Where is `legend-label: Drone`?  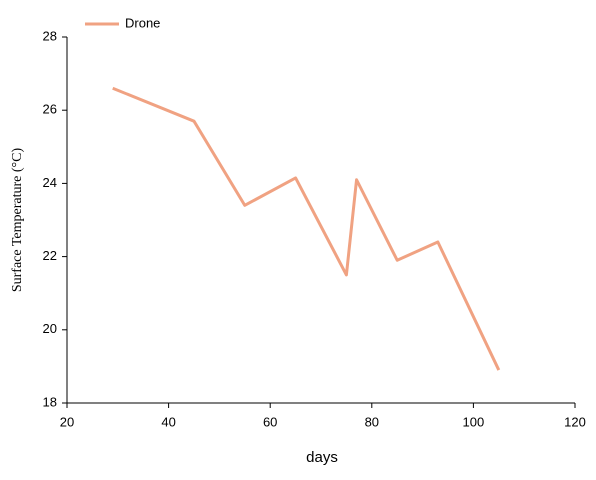
legend-label: Drone is located at coordinates (142, 22).